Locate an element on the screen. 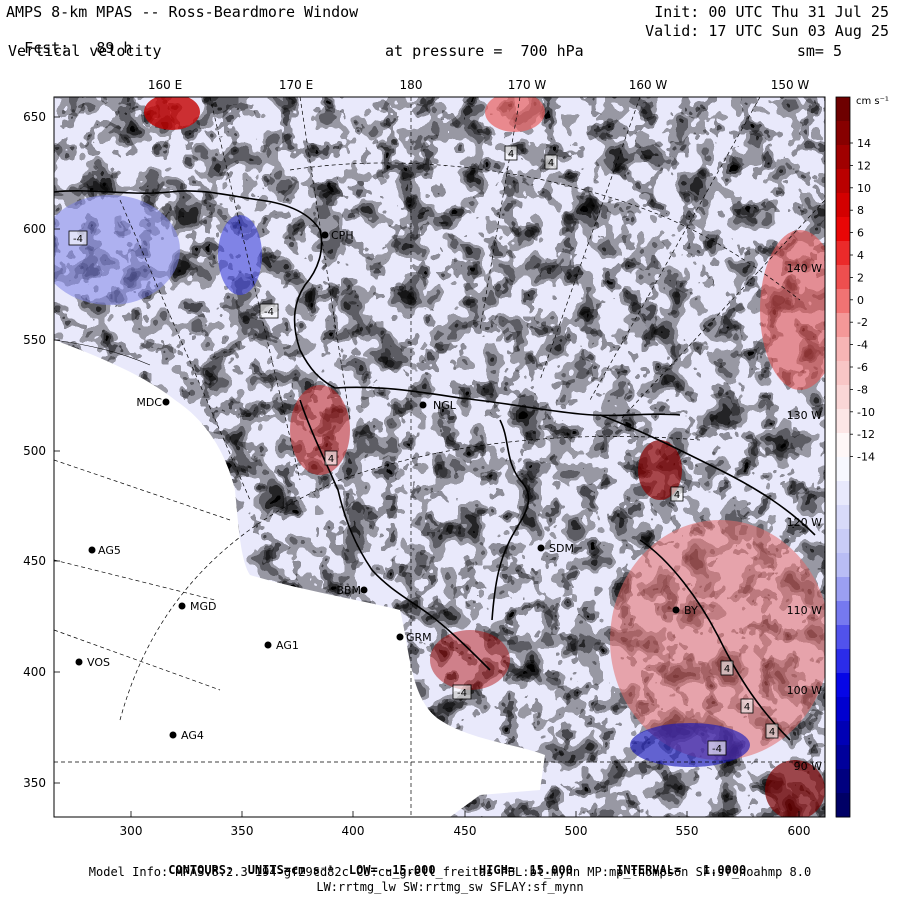 The image size is (900, 900). colorbar-tick-label: 6 is located at coordinates (860, 233).